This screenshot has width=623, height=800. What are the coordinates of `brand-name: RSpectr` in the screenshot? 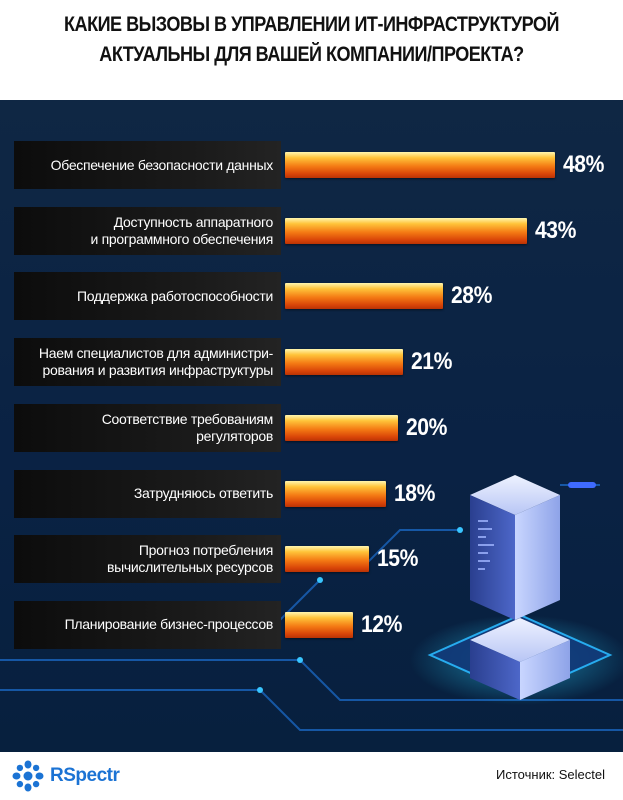 It's located at (85, 775).